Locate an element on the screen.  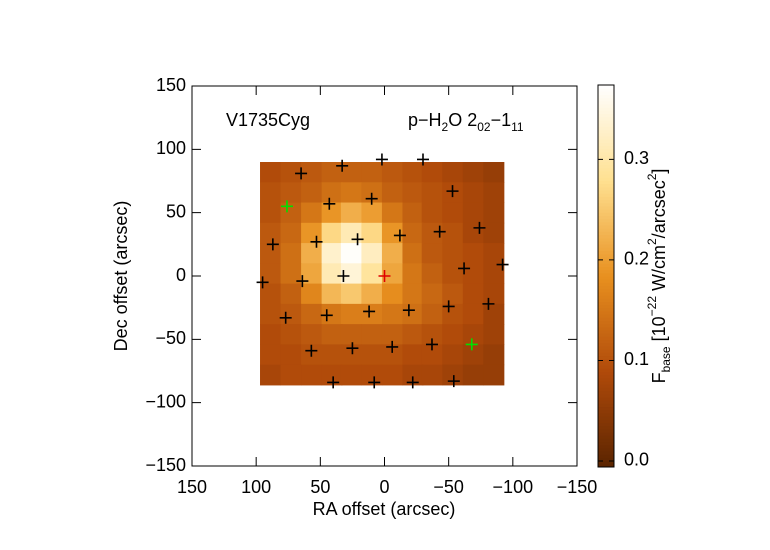
y-axis-label: Dec offset (arcsec) is located at coordinates (121, 276).